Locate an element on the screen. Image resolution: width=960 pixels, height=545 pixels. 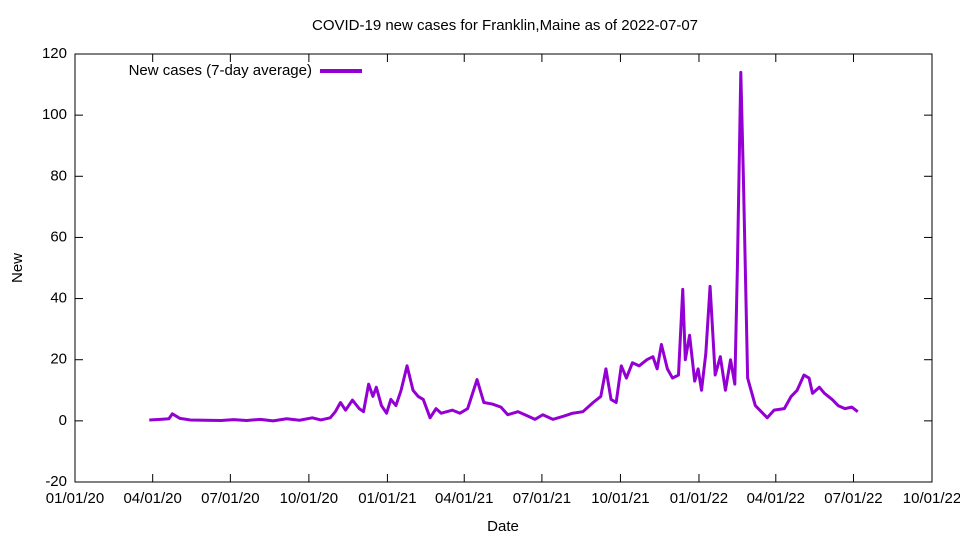
x-tick-label: 10/01/22 is located at coordinates (931, 498).